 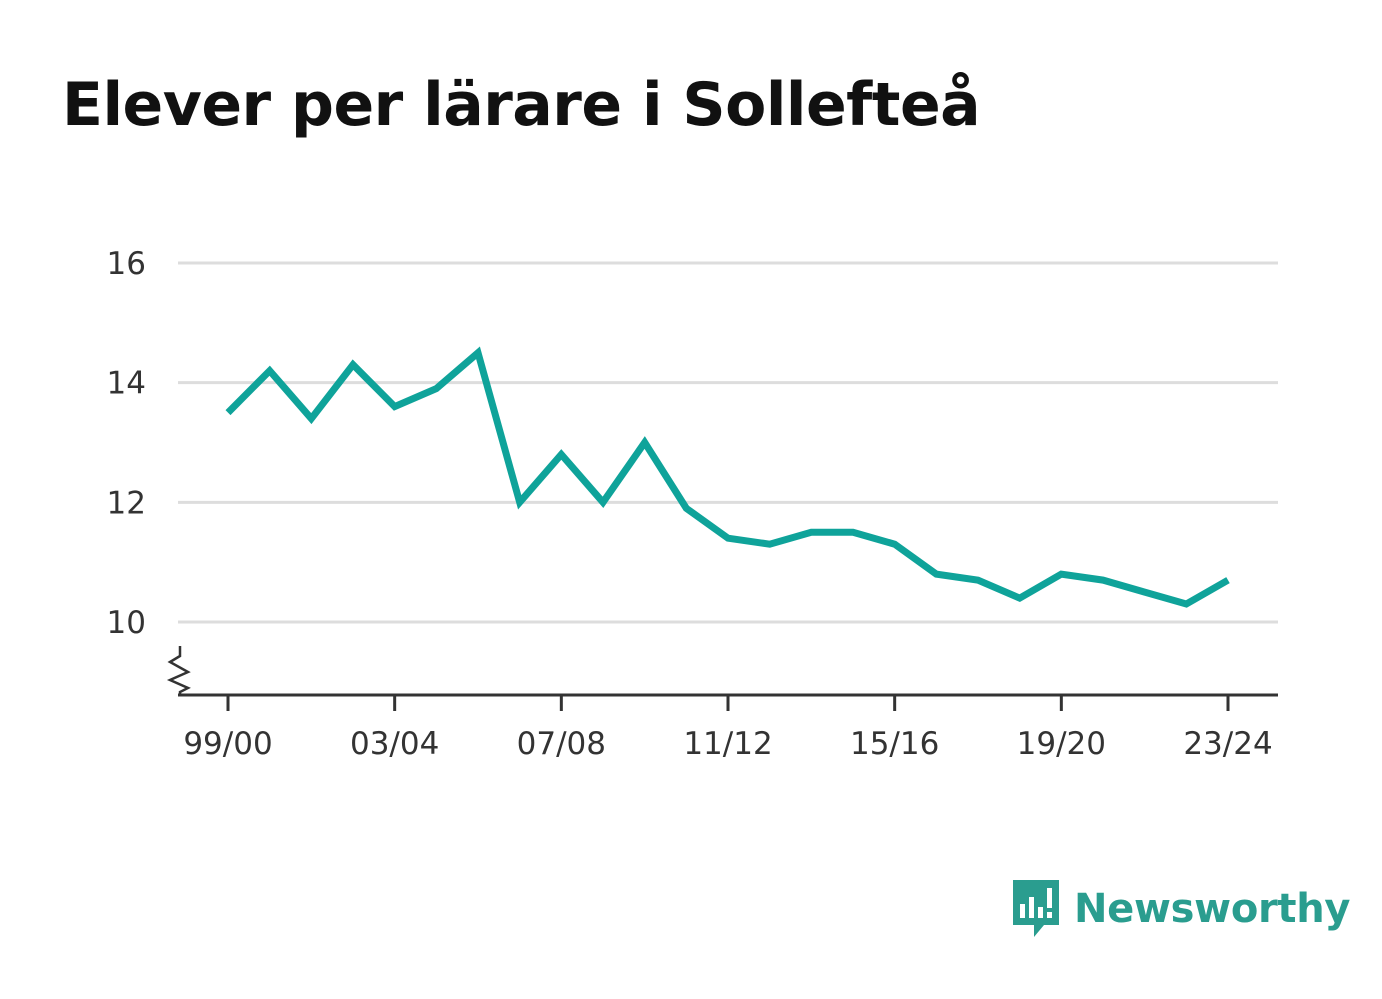 What do you see at coordinates (561, 744) in the screenshot?
I see `x-tick-label: 07/08` at bounding box center [561, 744].